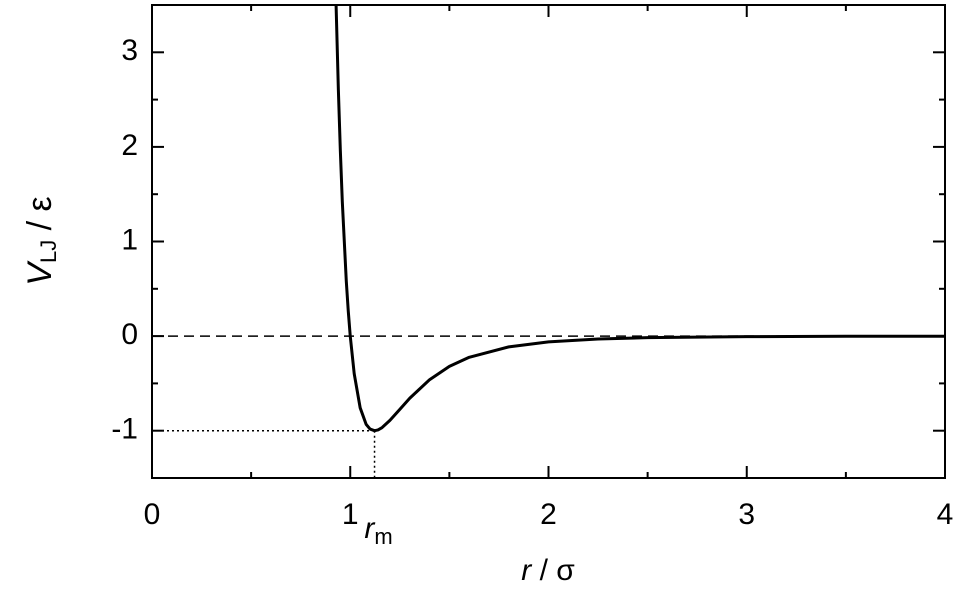 This screenshot has width=960, height=598. I want to click on y-axis-label: VLJ / ε, so click(41, 240).